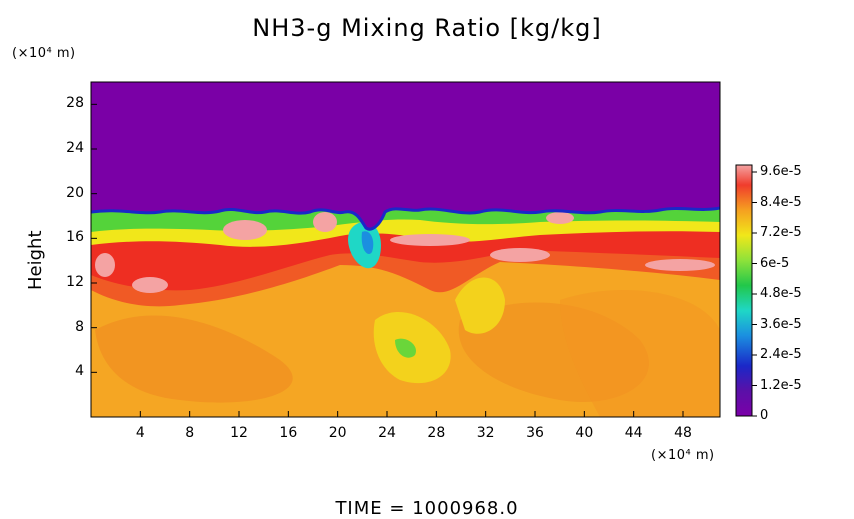 This screenshot has height=519, width=854. I want to click on time-equals: =, so click(397, 508).